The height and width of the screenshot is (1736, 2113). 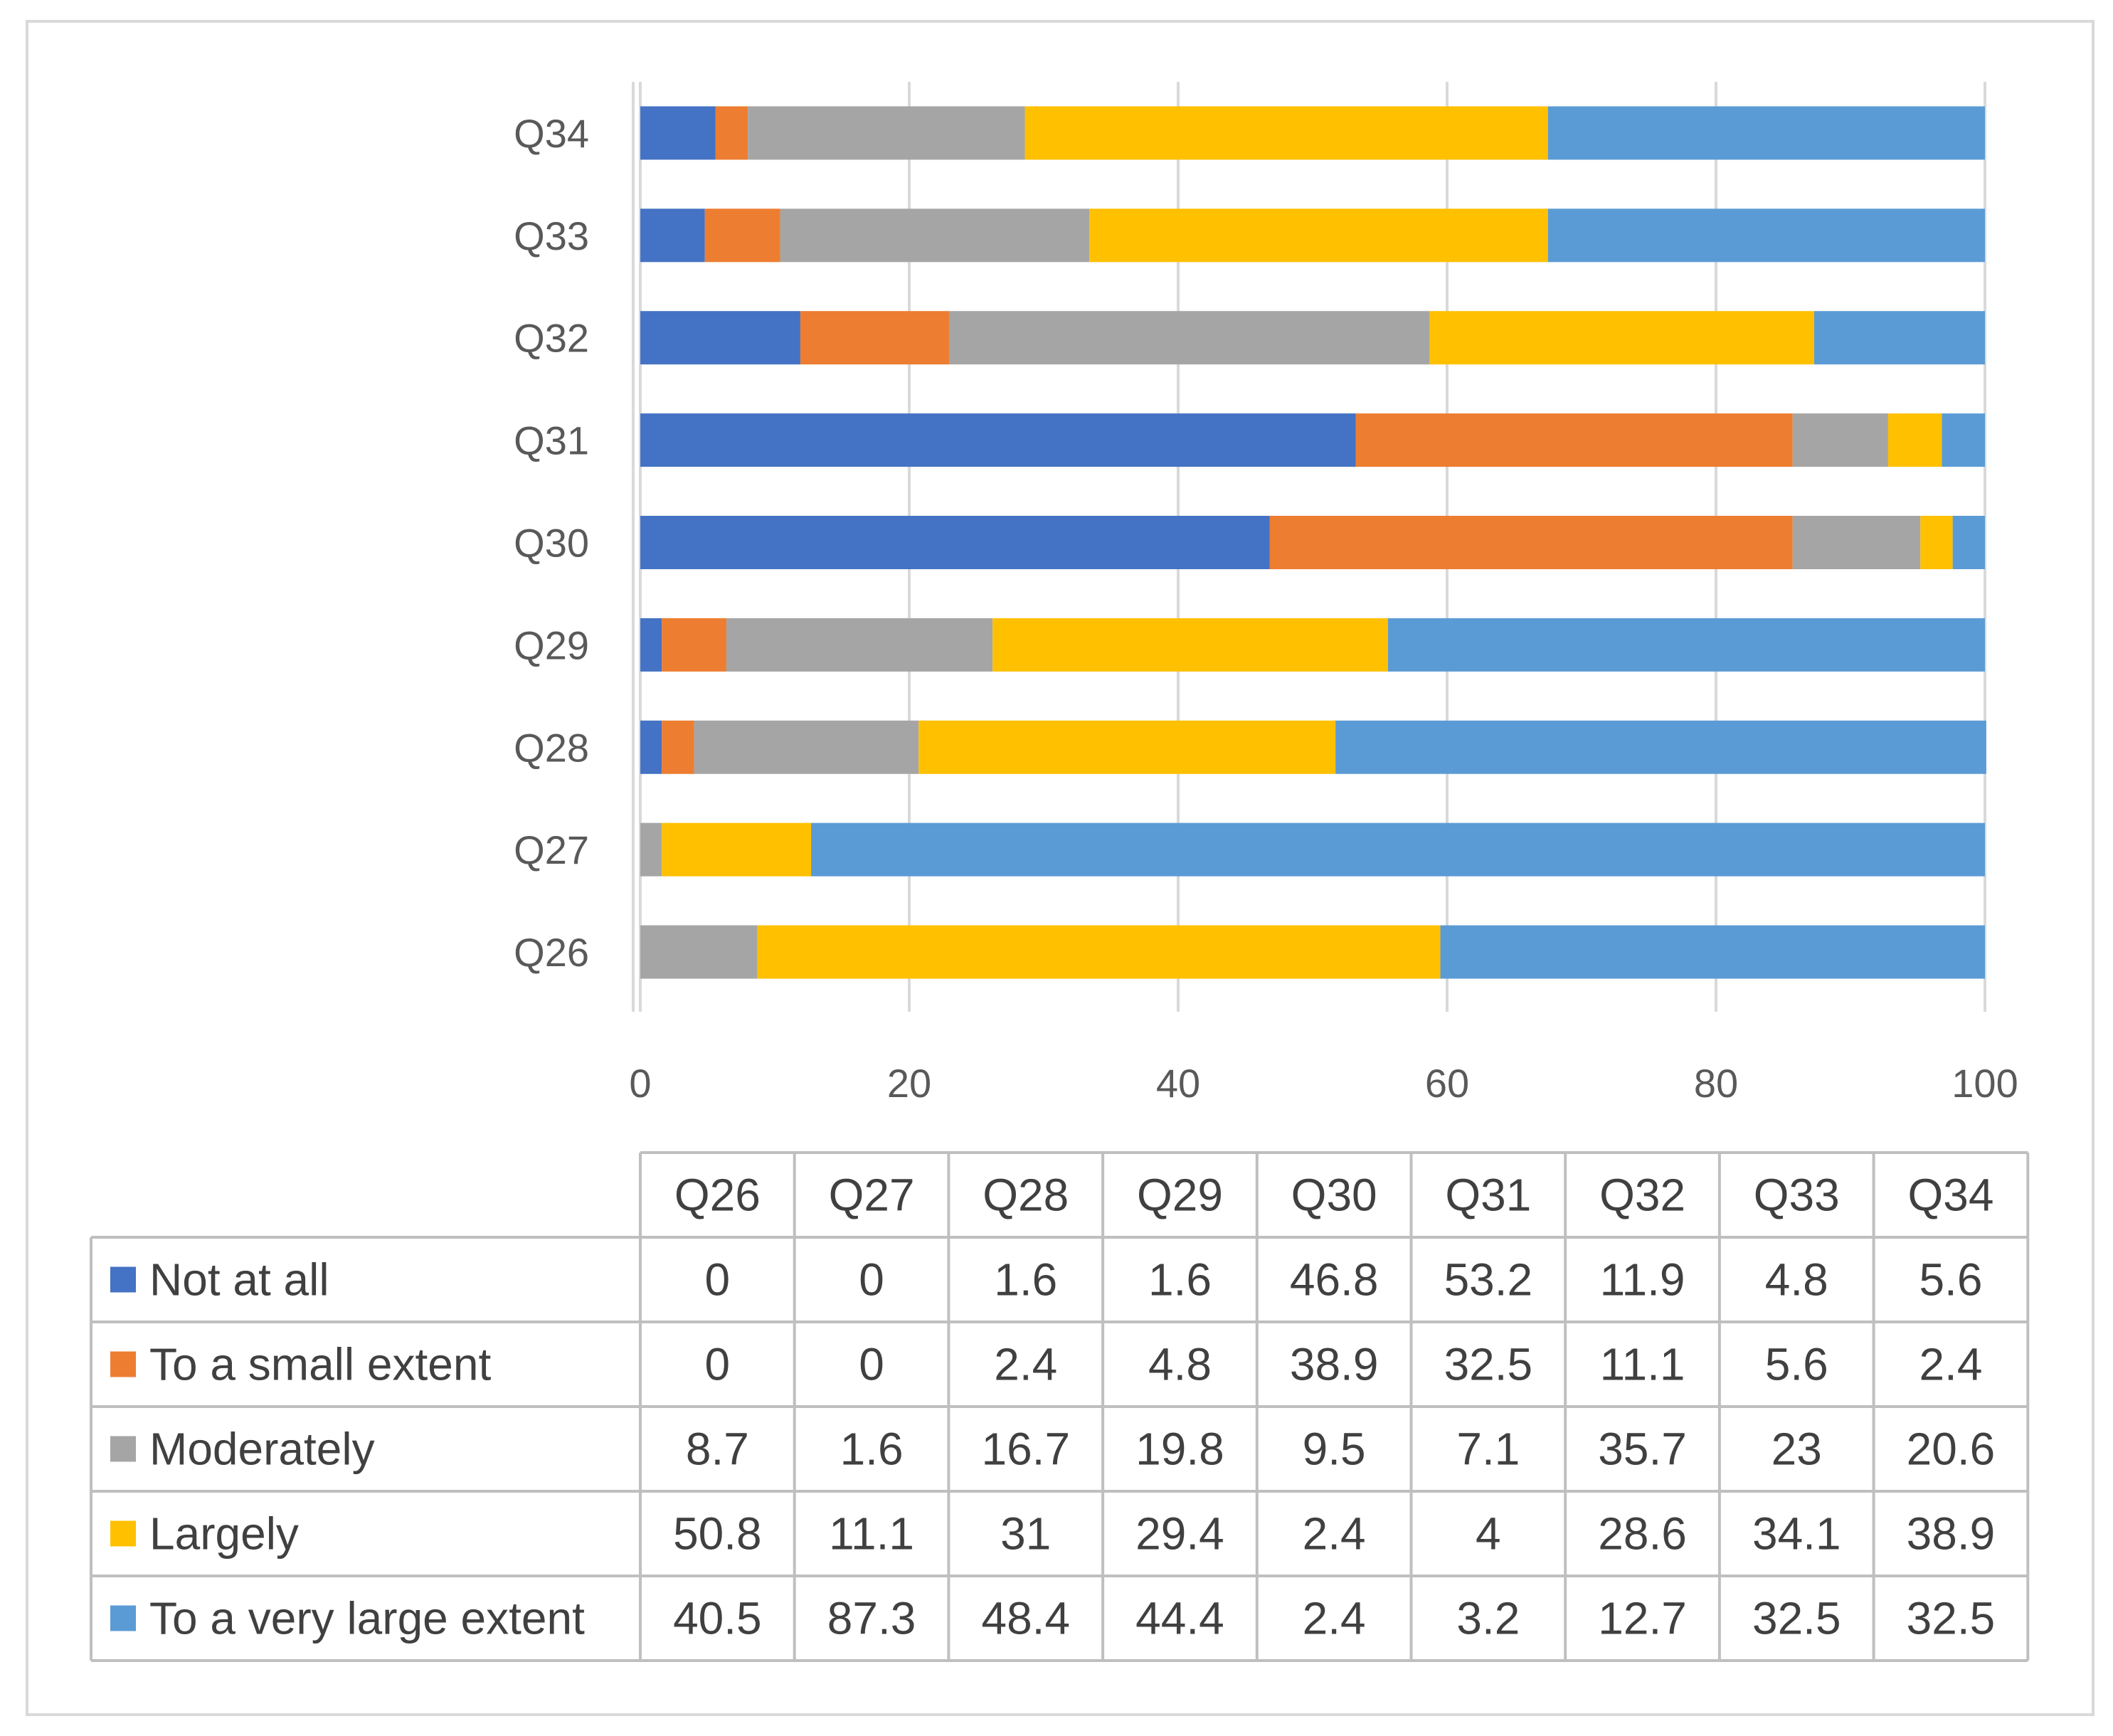 What do you see at coordinates (1025, 1534) in the screenshot?
I see `table-value-cell: 31` at bounding box center [1025, 1534].